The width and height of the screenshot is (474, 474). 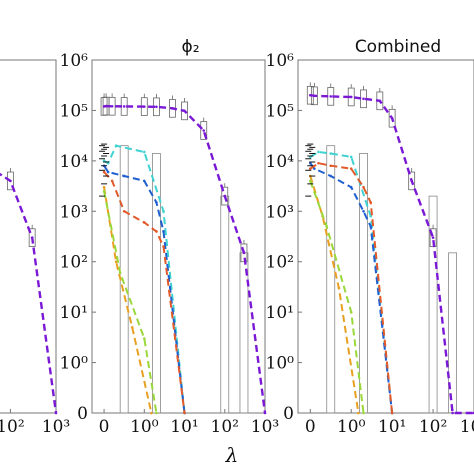 I want to click on plot-frame, so click(x=28, y=236).